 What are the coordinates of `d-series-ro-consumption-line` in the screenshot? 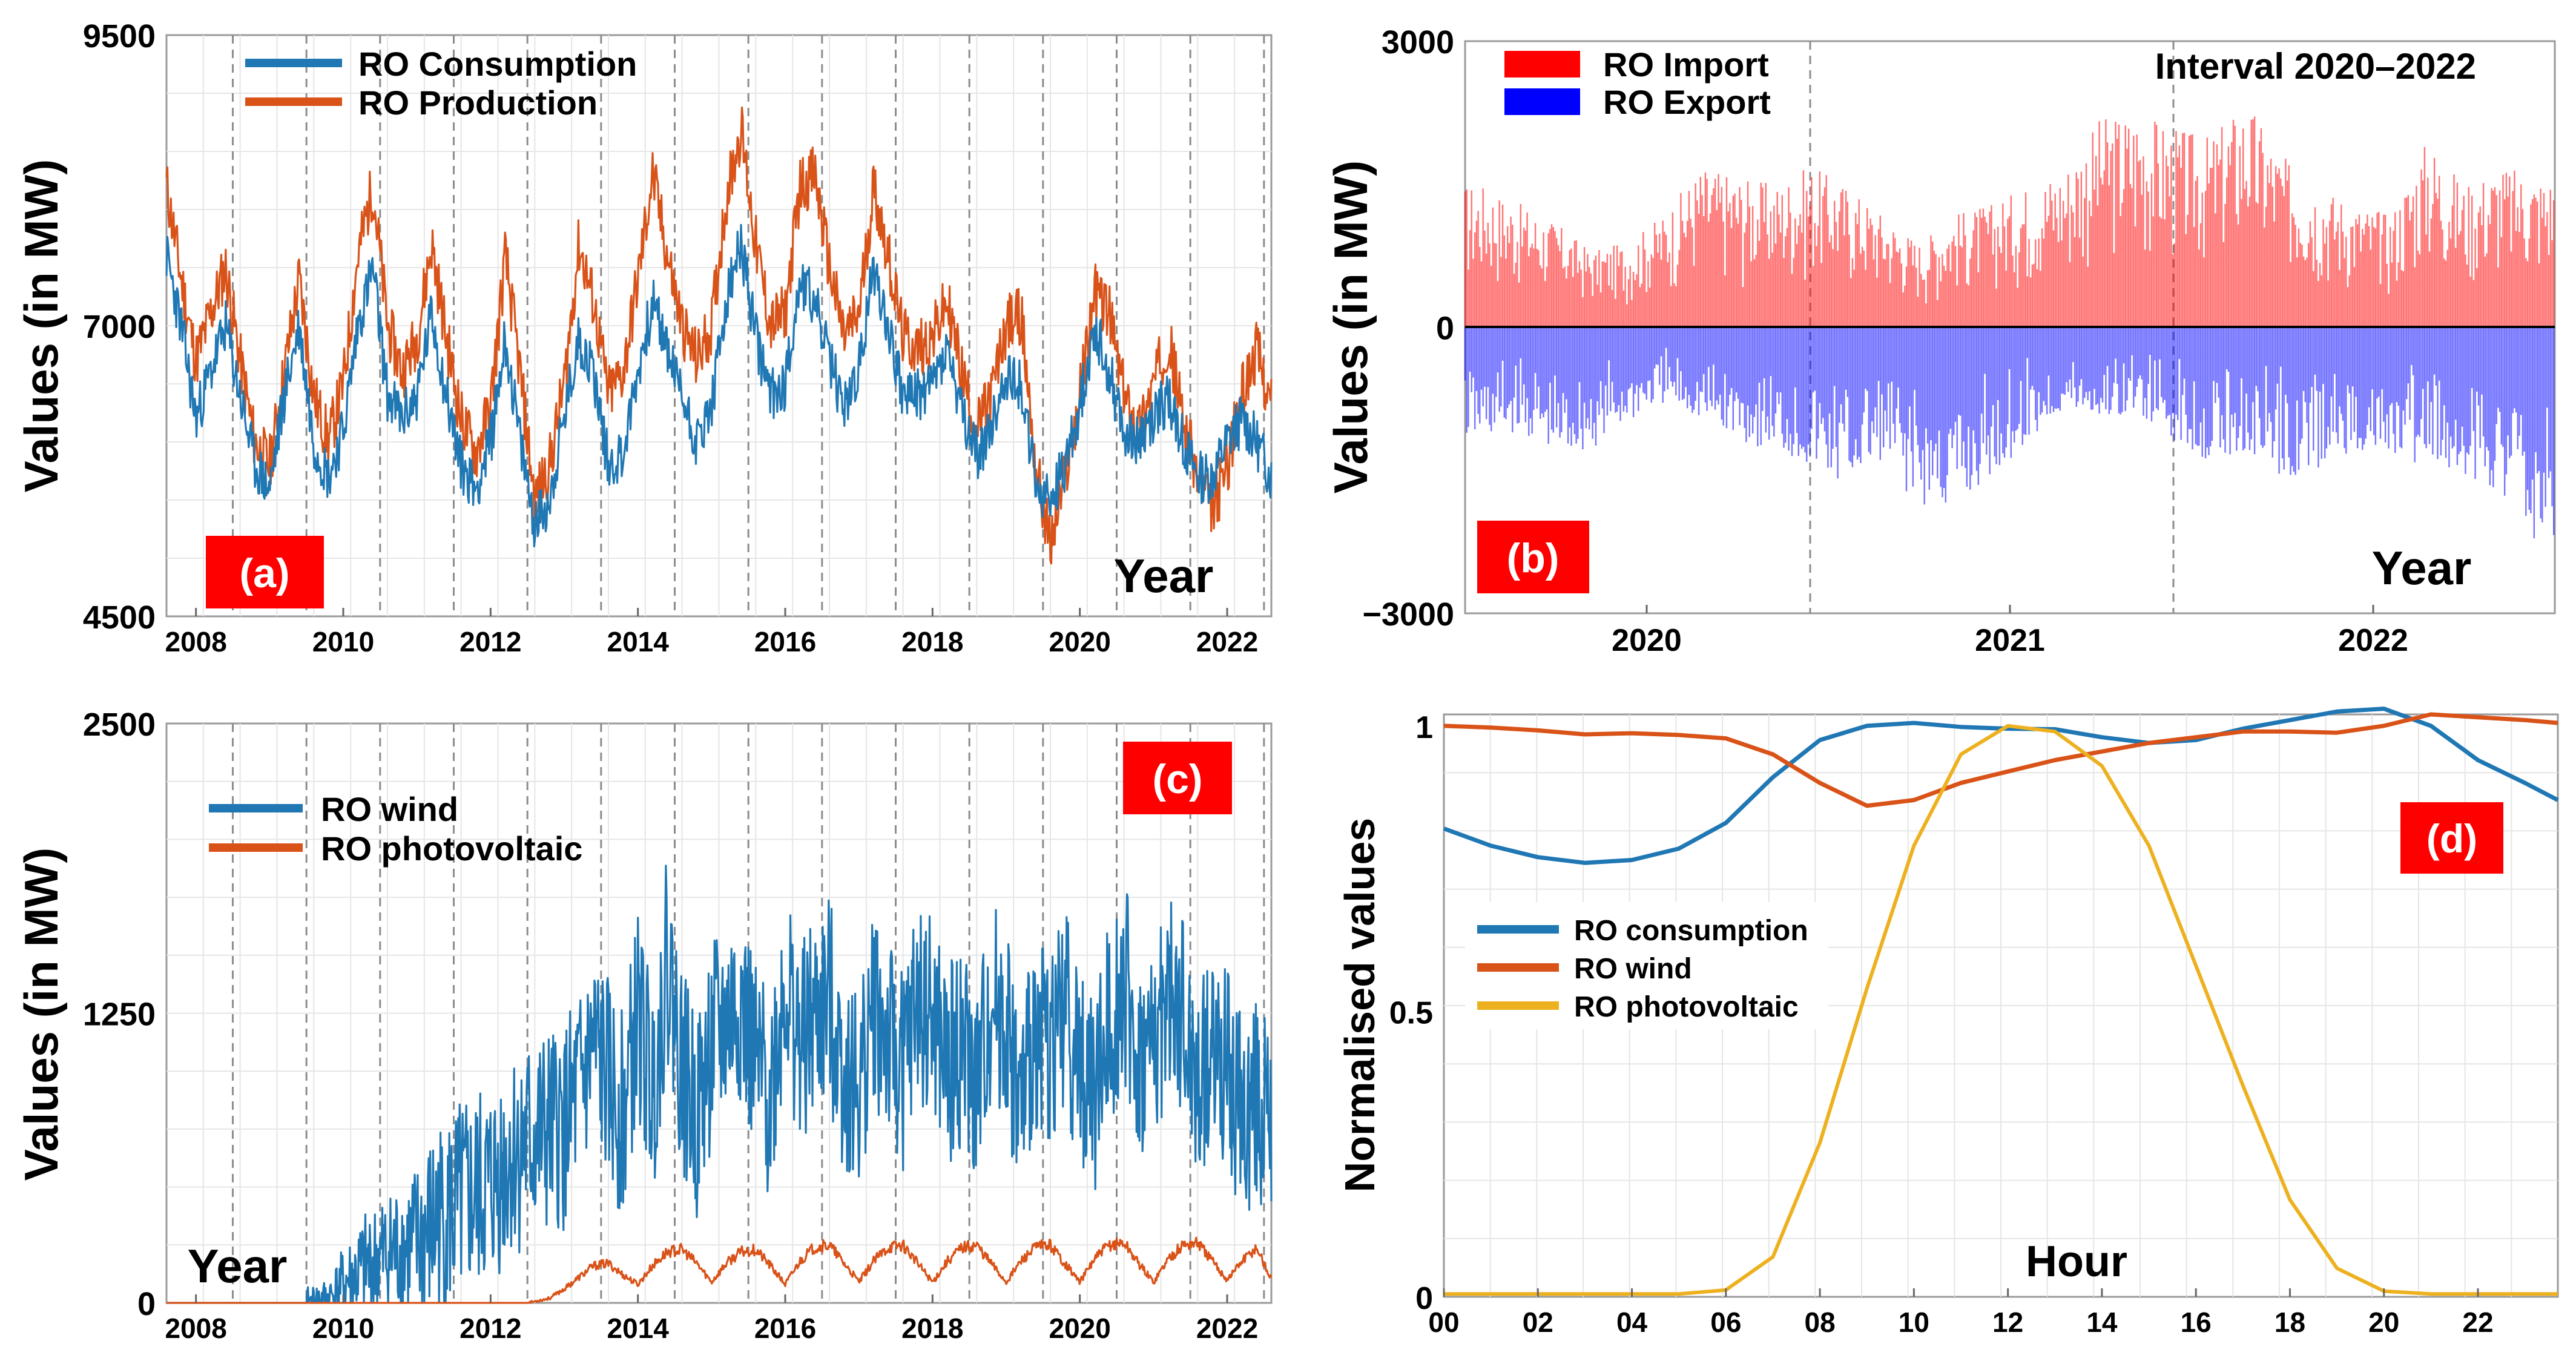 It's located at (2001, 786).